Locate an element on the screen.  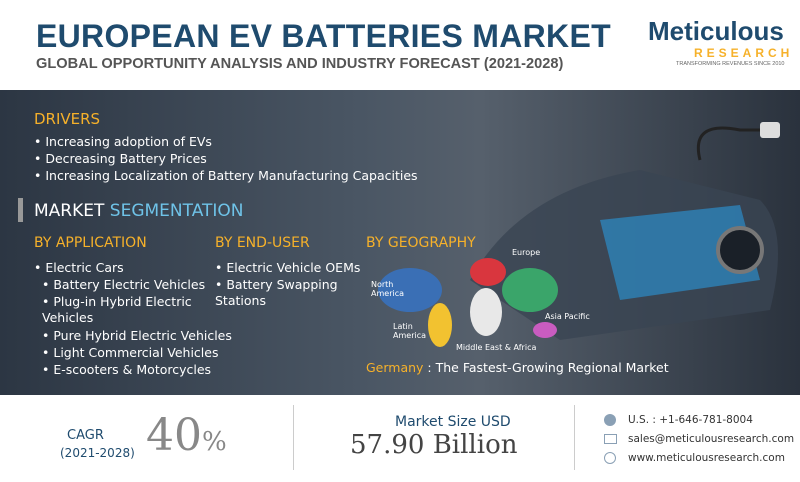
wheel is located at coordinates (740, 250).